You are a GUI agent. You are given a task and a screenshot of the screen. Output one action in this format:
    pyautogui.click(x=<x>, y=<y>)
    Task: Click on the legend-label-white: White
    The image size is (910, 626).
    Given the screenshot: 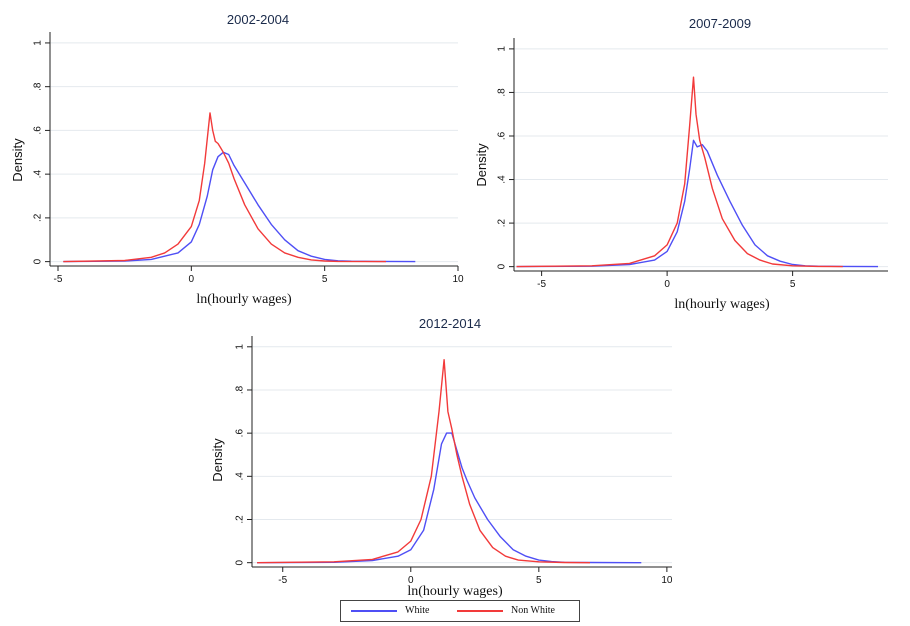 What is the action you would take?
    pyautogui.click(x=417, y=610)
    